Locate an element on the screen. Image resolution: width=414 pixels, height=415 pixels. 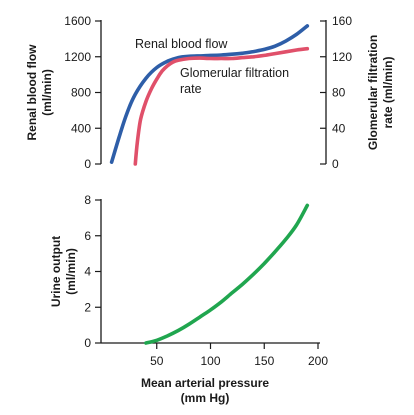
right-y-tick-label: 40 is located at coordinates (339, 128).